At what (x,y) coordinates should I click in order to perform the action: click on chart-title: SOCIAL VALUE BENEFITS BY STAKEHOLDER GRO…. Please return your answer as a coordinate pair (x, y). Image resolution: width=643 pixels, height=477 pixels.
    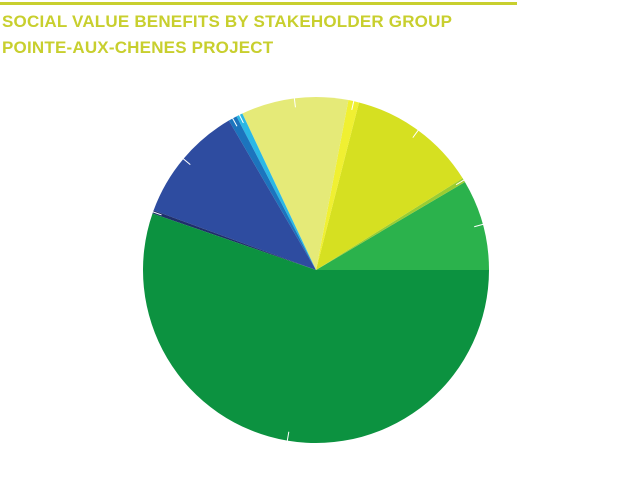
    Looking at the image, I should click on (227, 21).